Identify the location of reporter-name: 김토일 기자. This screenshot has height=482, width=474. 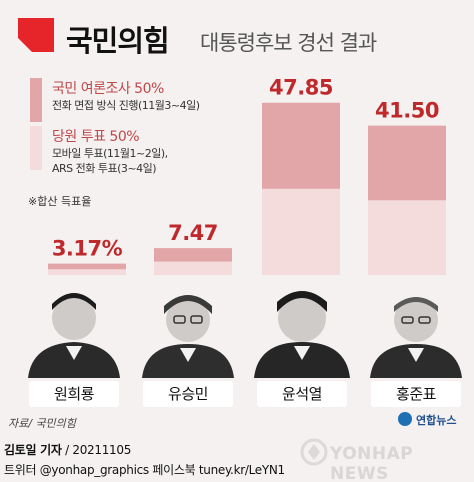
(33, 450).